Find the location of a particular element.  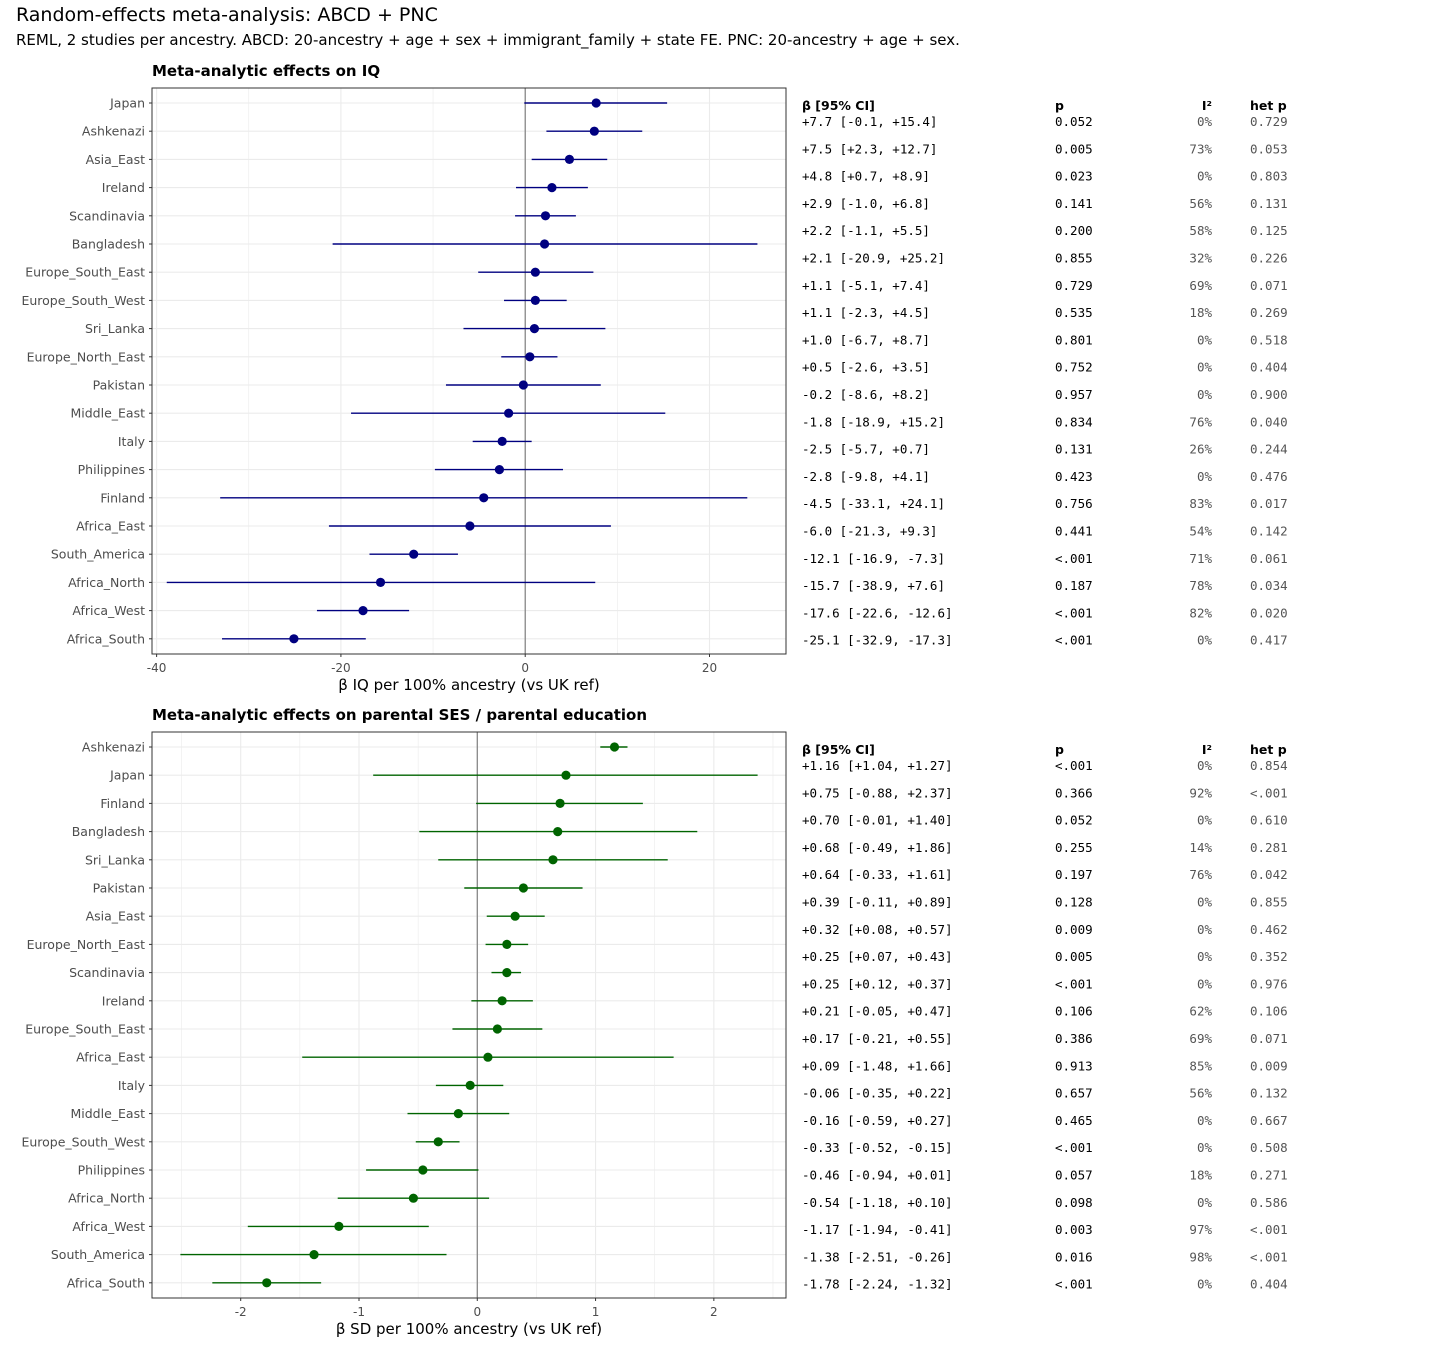

category-label: Bangladesh is located at coordinates (108, 831).